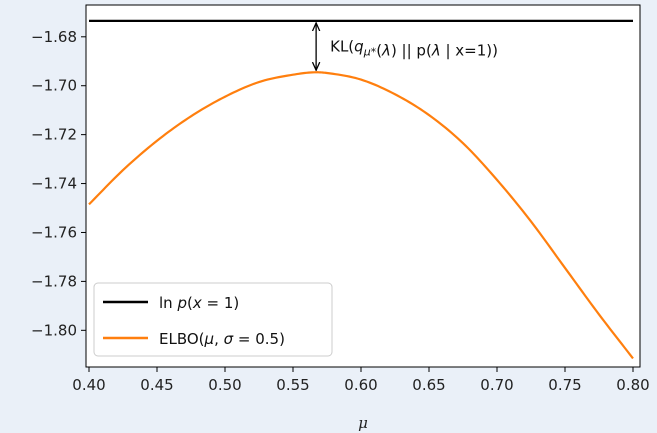  I want to click on x-axis: 0.40 0.45 0.50 0.55 0.60 0.65 0.70 0.75 0.80, so click(361, 380).